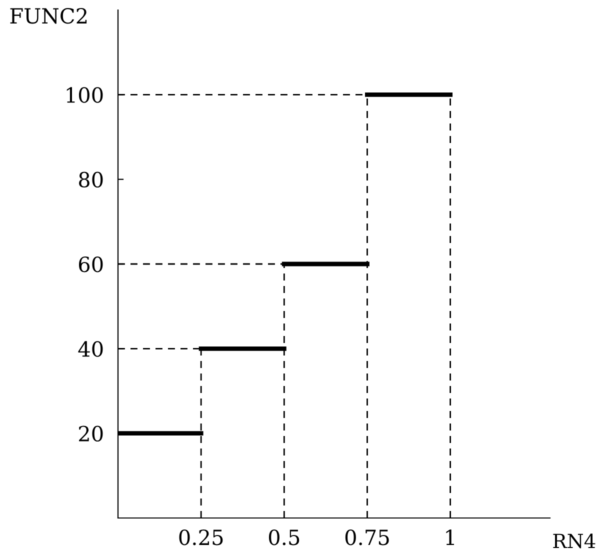 Image resolution: width=602 pixels, height=555 pixels. I want to click on x-tick-label: 0.75, so click(367, 537).